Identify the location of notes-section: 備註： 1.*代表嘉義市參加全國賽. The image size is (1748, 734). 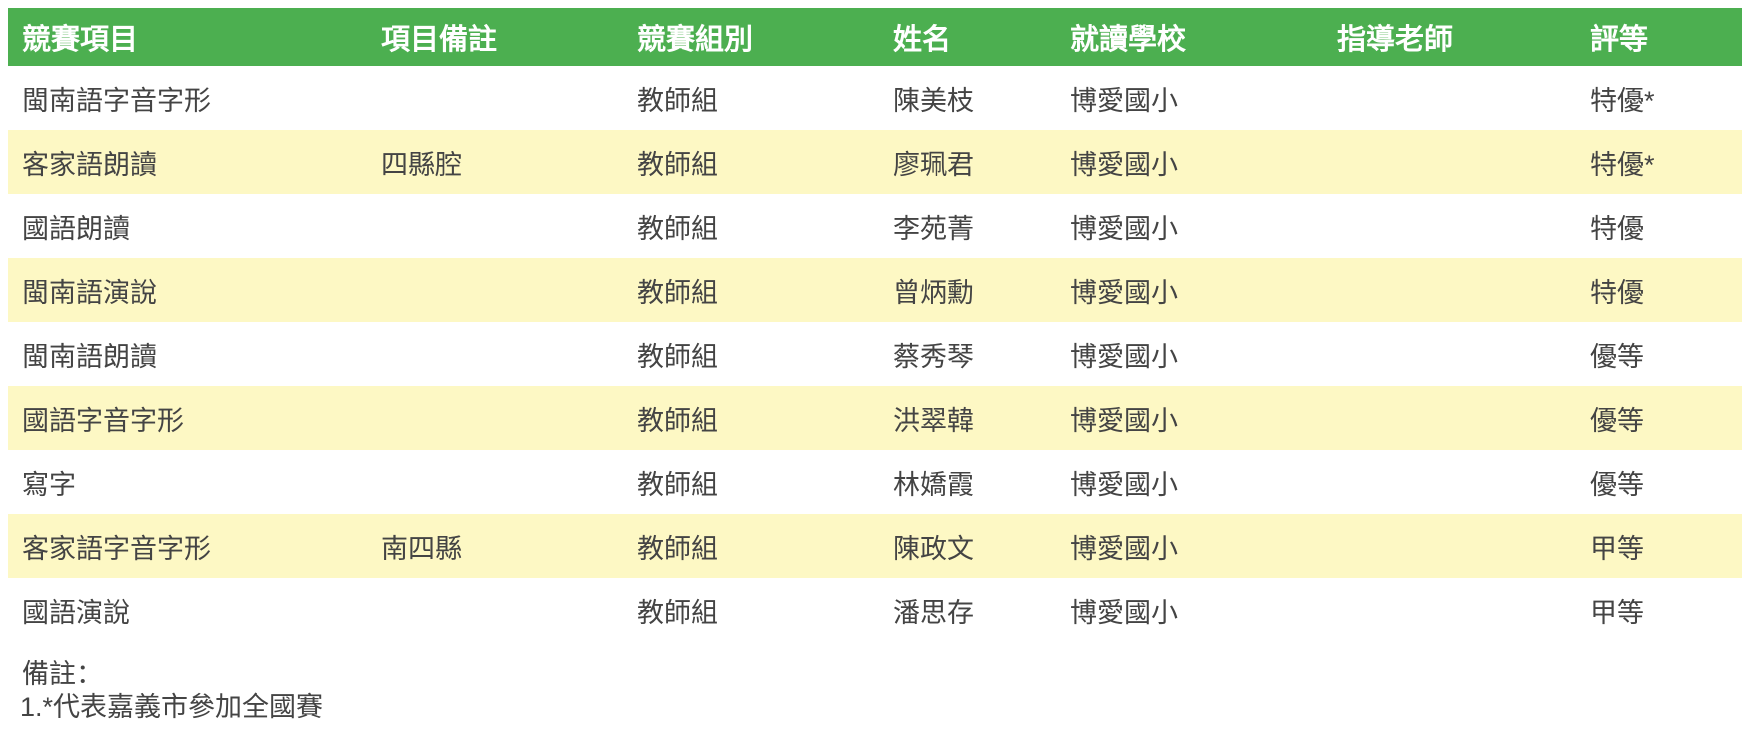
(884, 691).